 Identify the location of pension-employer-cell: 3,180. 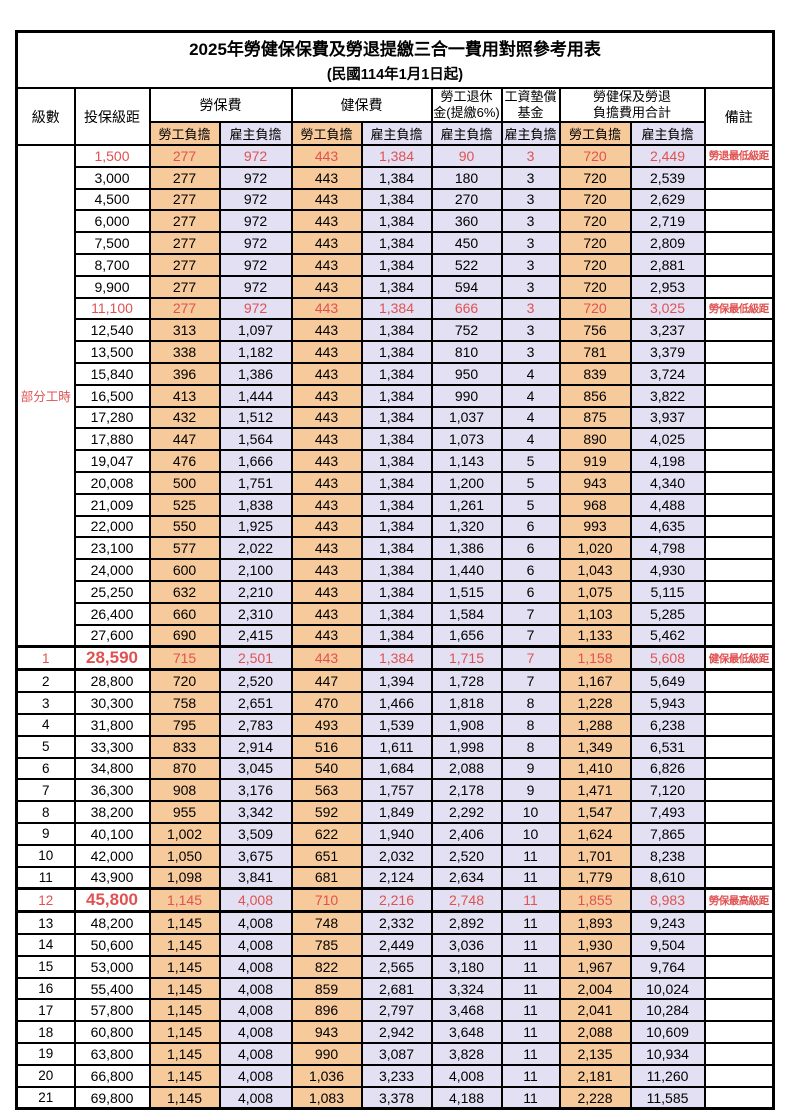
(466, 966).